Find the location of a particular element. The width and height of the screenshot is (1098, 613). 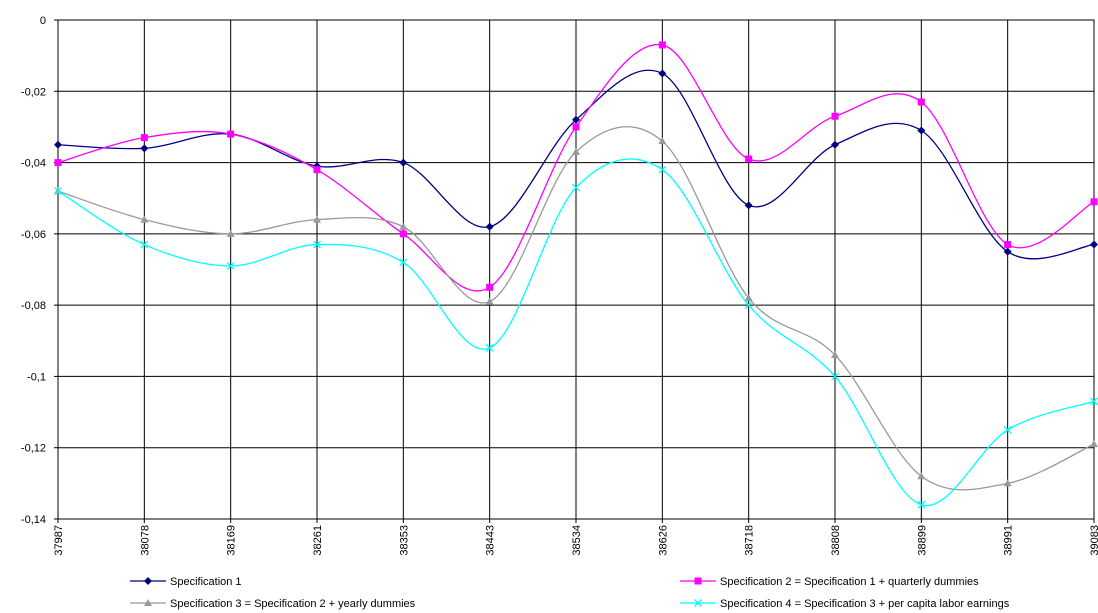

x-tick-label: 38078 is located at coordinates (145, 540).